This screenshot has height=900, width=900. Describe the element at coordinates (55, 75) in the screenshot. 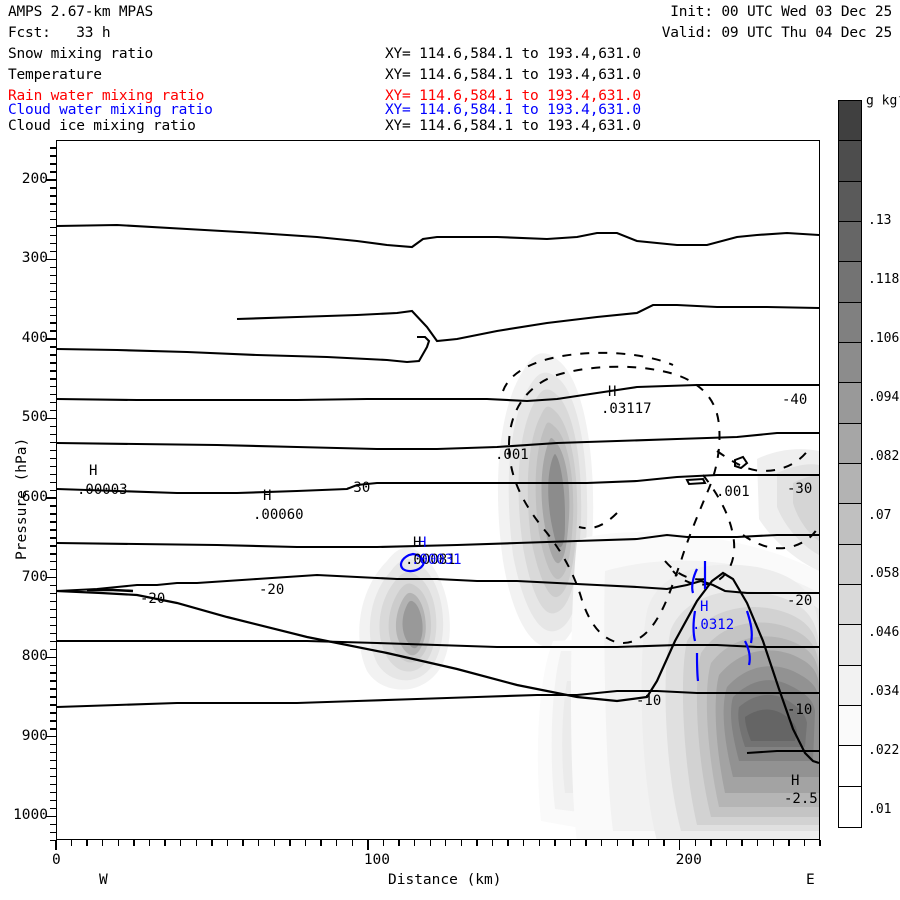

I see `field-temperature: Temperature` at that location.